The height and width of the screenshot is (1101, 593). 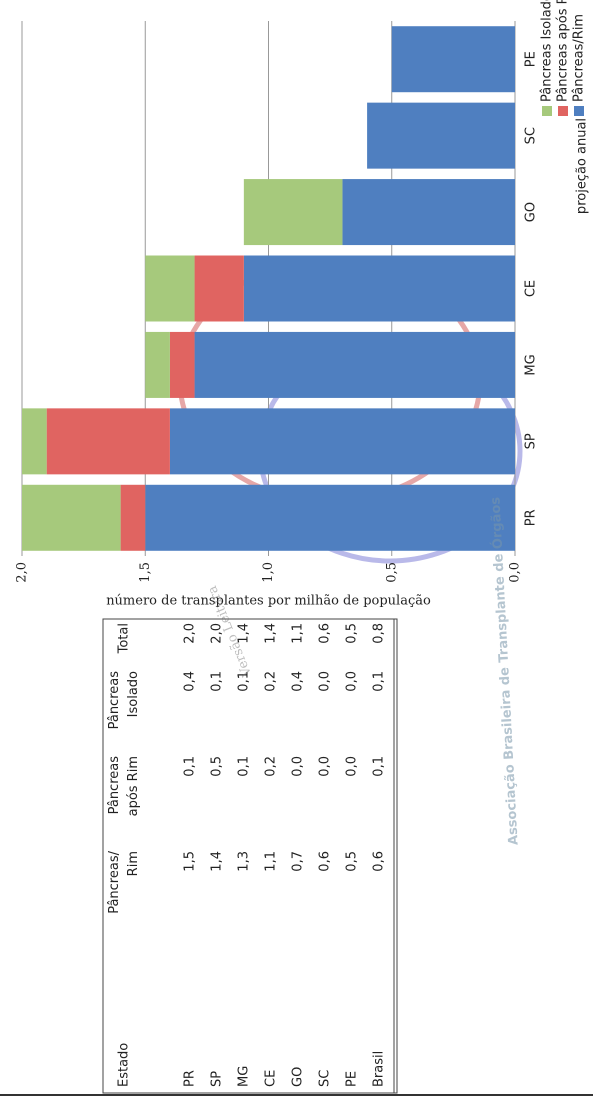 I want to click on table-cell: SC, so click(x=325, y=1078).